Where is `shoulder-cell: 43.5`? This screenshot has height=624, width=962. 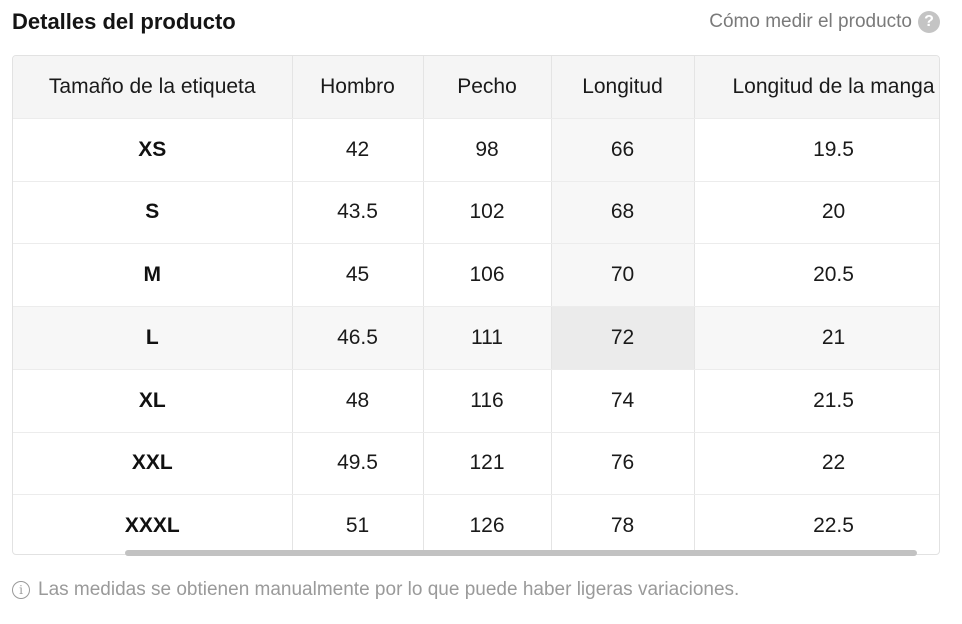 shoulder-cell: 43.5 is located at coordinates (358, 213).